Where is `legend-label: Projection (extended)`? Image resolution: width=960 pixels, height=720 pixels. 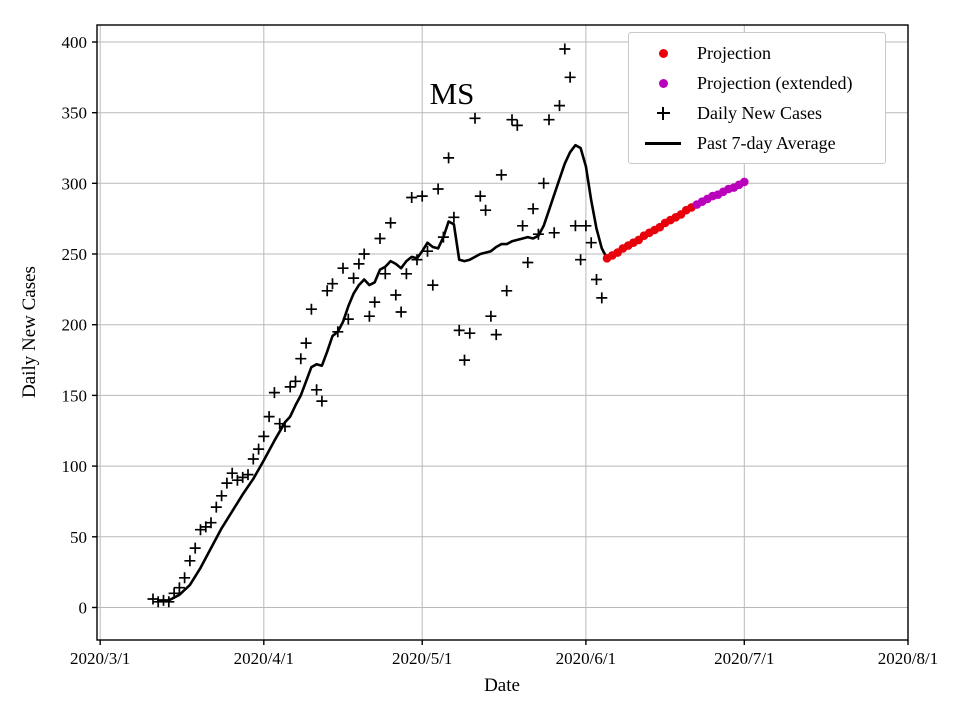 legend-label: Projection (extended) is located at coordinates (775, 82).